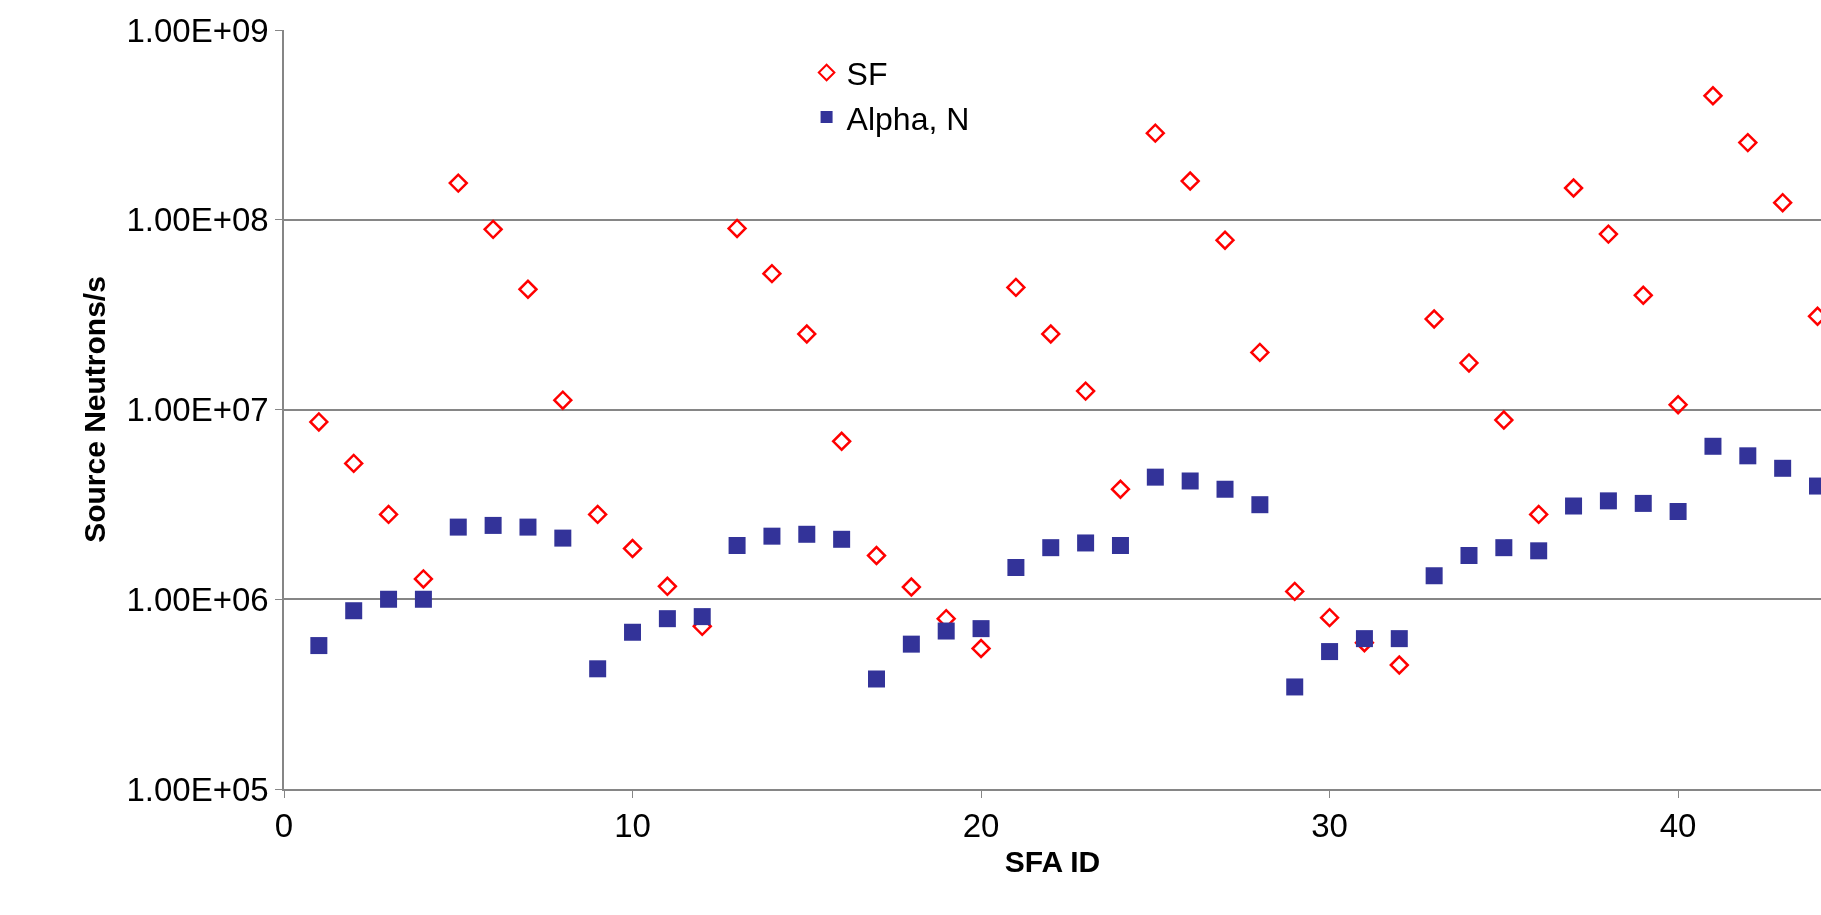 This screenshot has width=1821, height=915. What do you see at coordinates (1052, 862) in the screenshot?
I see `x-axis-title: SFA ID` at bounding box center [1052, 862].